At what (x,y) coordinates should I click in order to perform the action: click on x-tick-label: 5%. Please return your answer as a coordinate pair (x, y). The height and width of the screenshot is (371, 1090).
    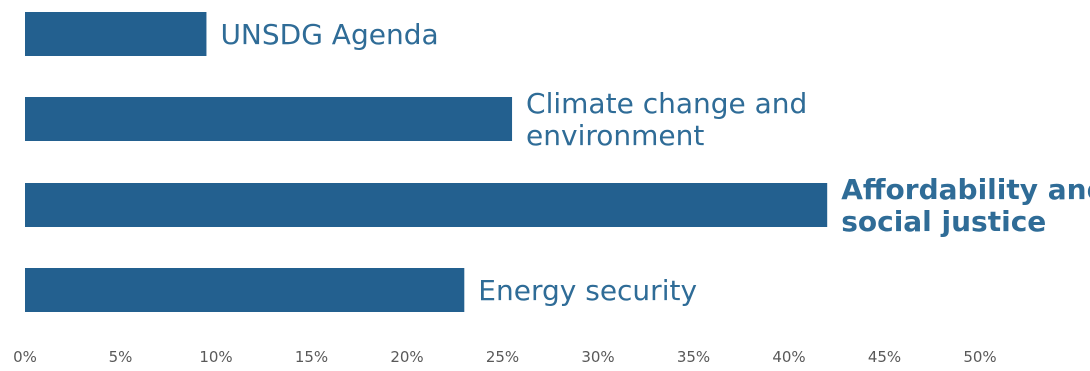
    Looking at the image, I should click on (121, 357).